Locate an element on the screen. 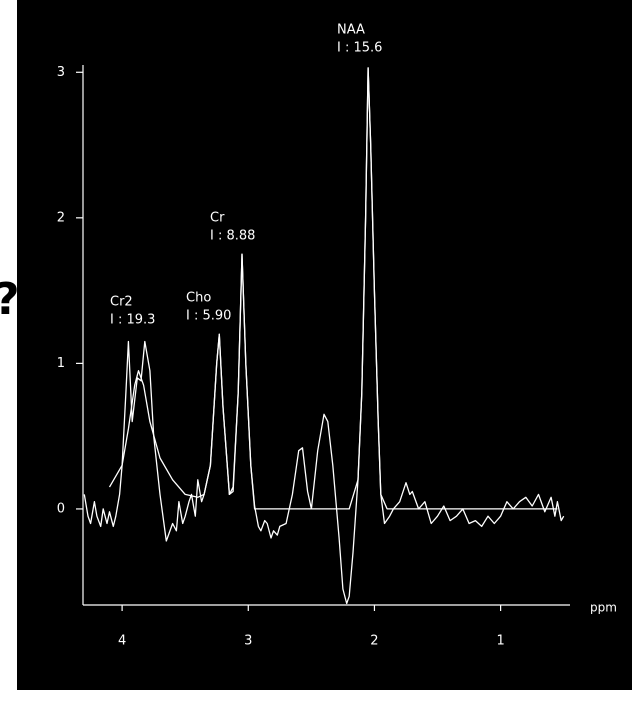 The width and height of the screenshot is (632, 717). peak-integral: I : 19.3 is located at coordinates (132, 320).